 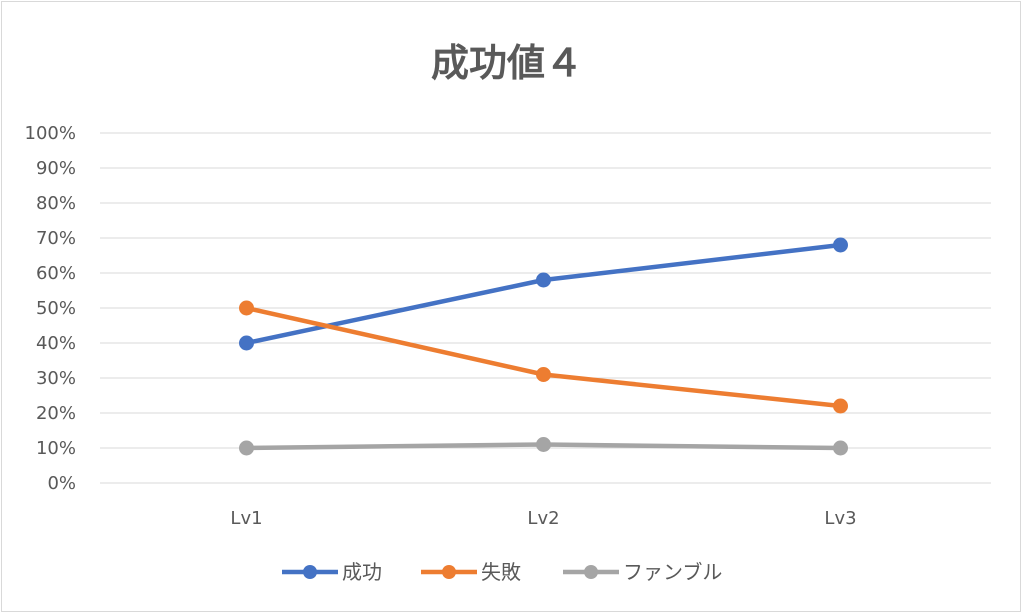 I want to click on y-tick-label: 20%, so click(x=56, y=413).